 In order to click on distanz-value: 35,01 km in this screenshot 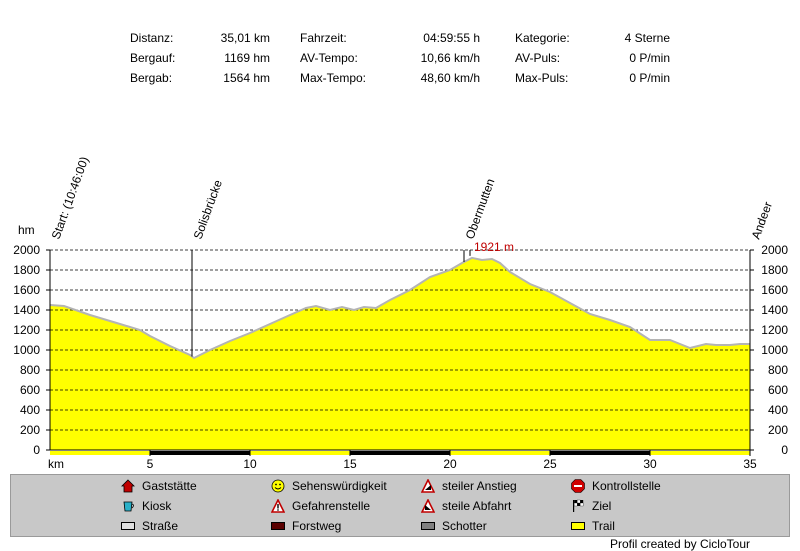, I will do `click(245, 38)`.